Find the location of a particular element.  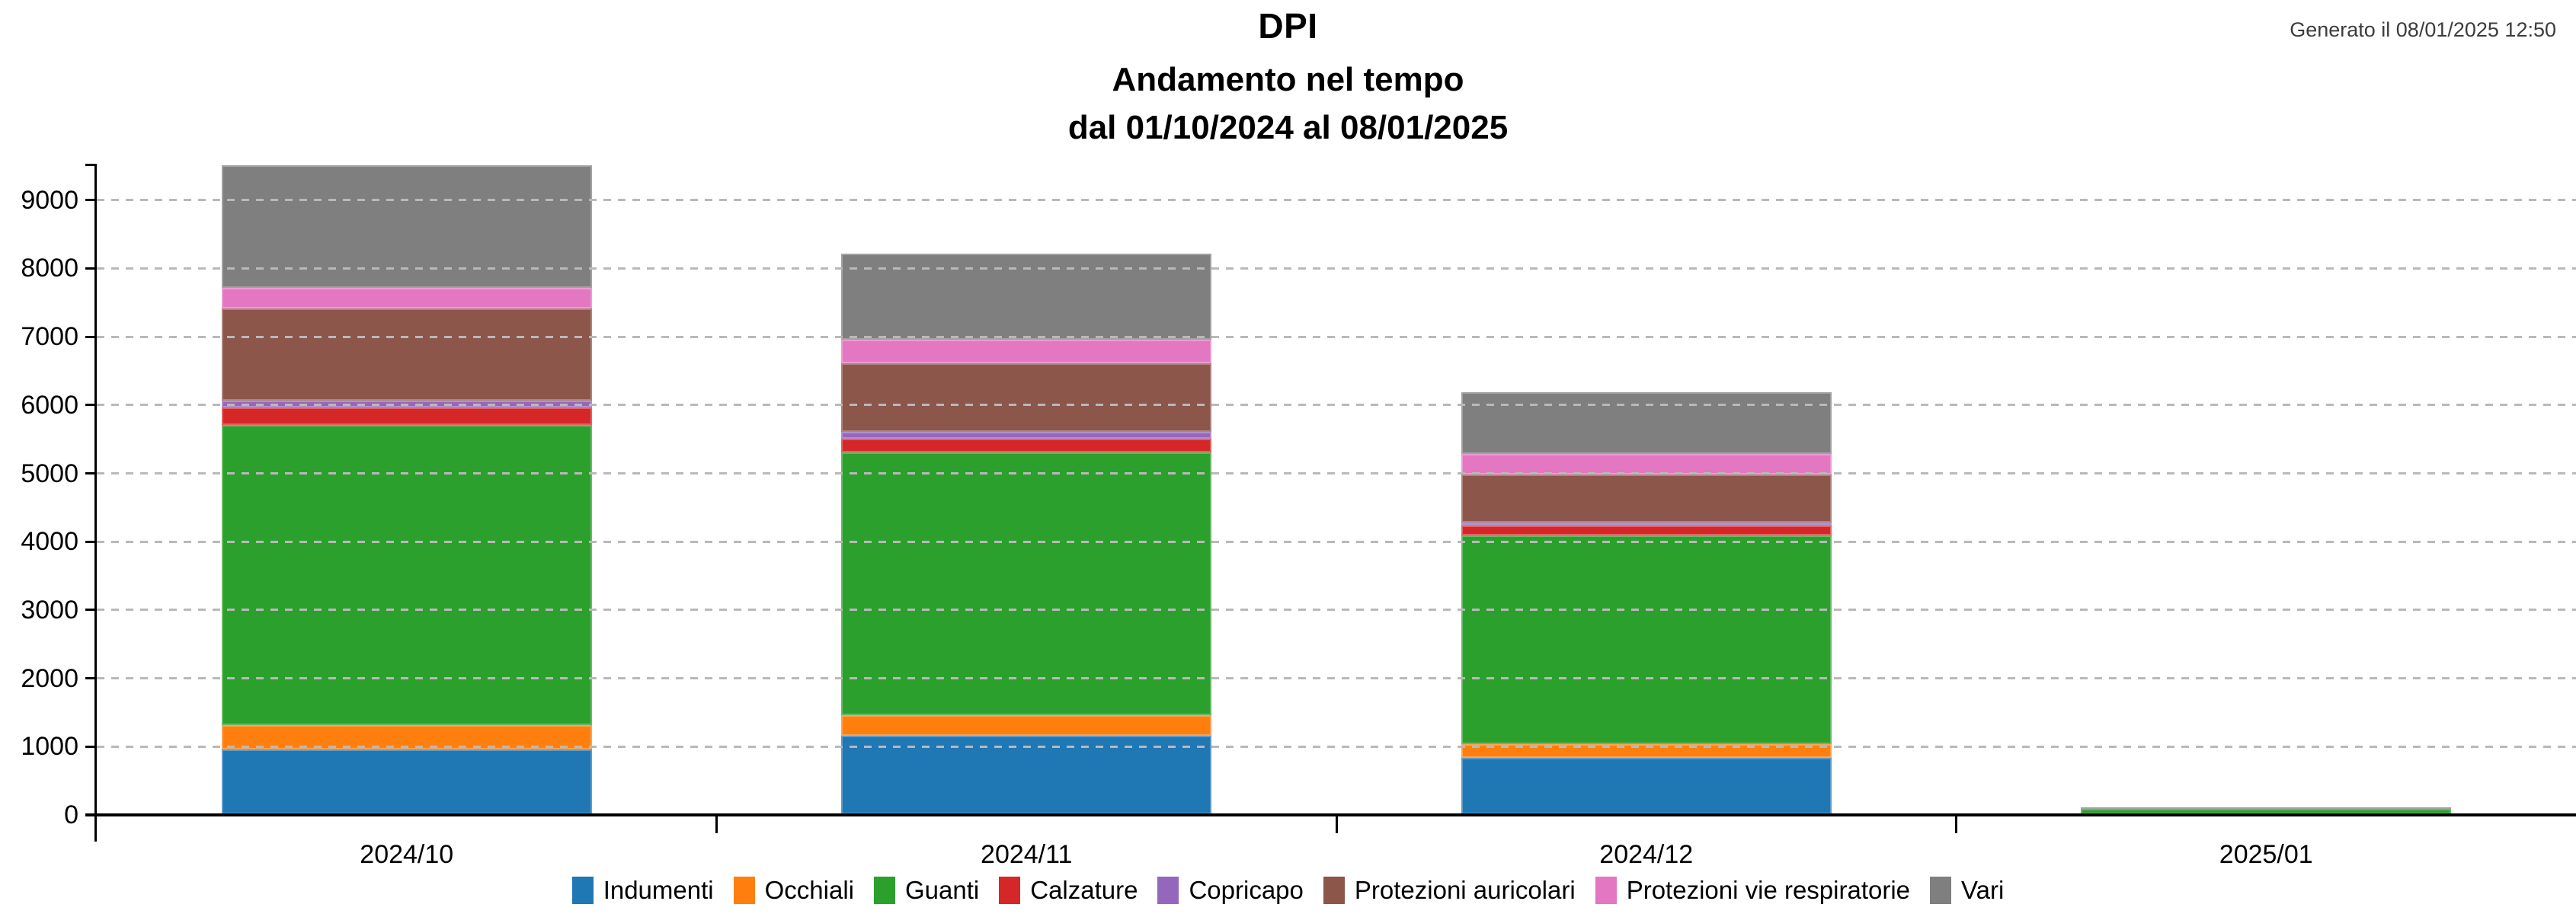

legend-item-calzature: Calzature is located at coordinates (1068, 890).